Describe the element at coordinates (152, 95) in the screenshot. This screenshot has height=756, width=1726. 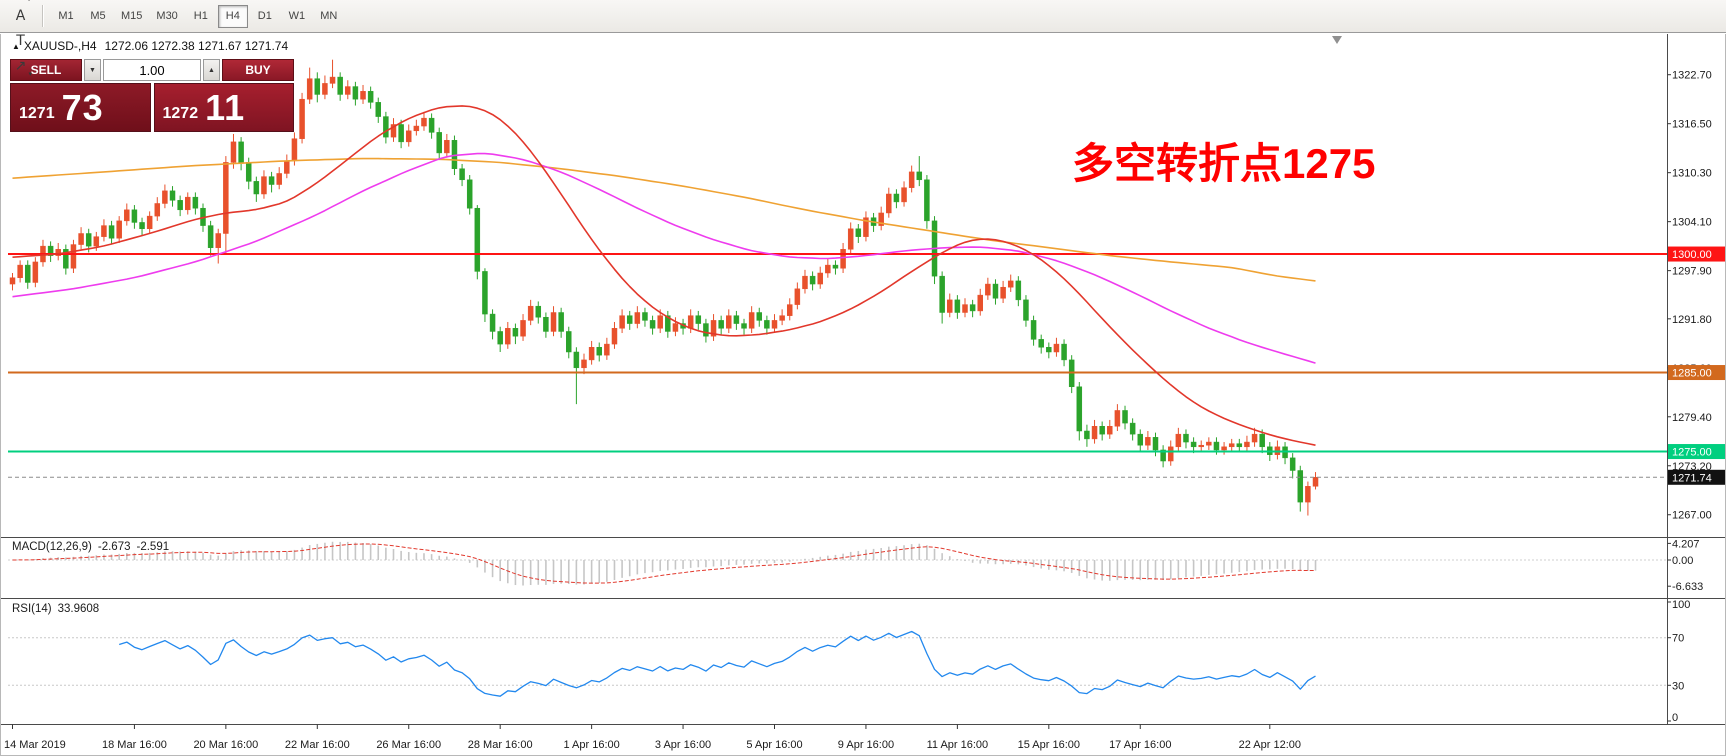
I see `one-click-trading-panel: SELL ▼ ▲ BUY 1271 73 1272 11` at that location.